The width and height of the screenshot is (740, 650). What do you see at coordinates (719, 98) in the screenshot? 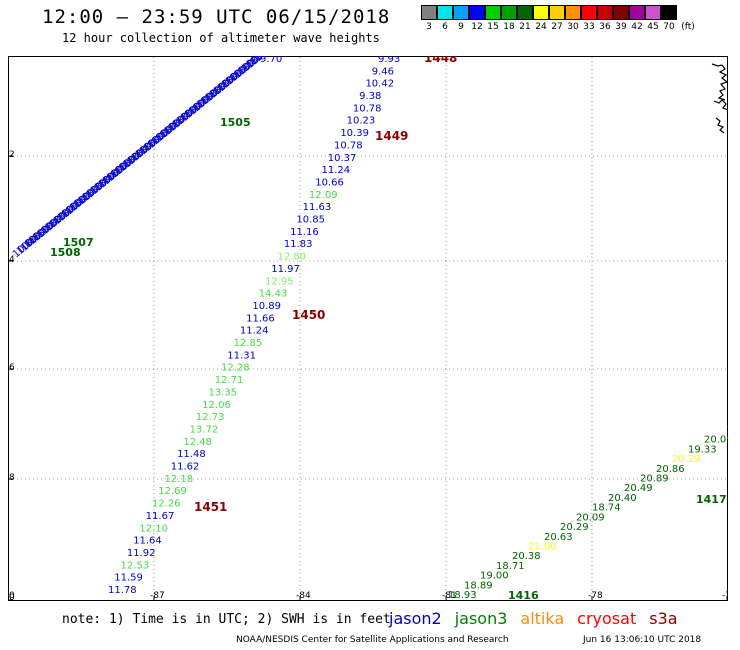
I see `coastline-shape` at bounding box center [719, 98].